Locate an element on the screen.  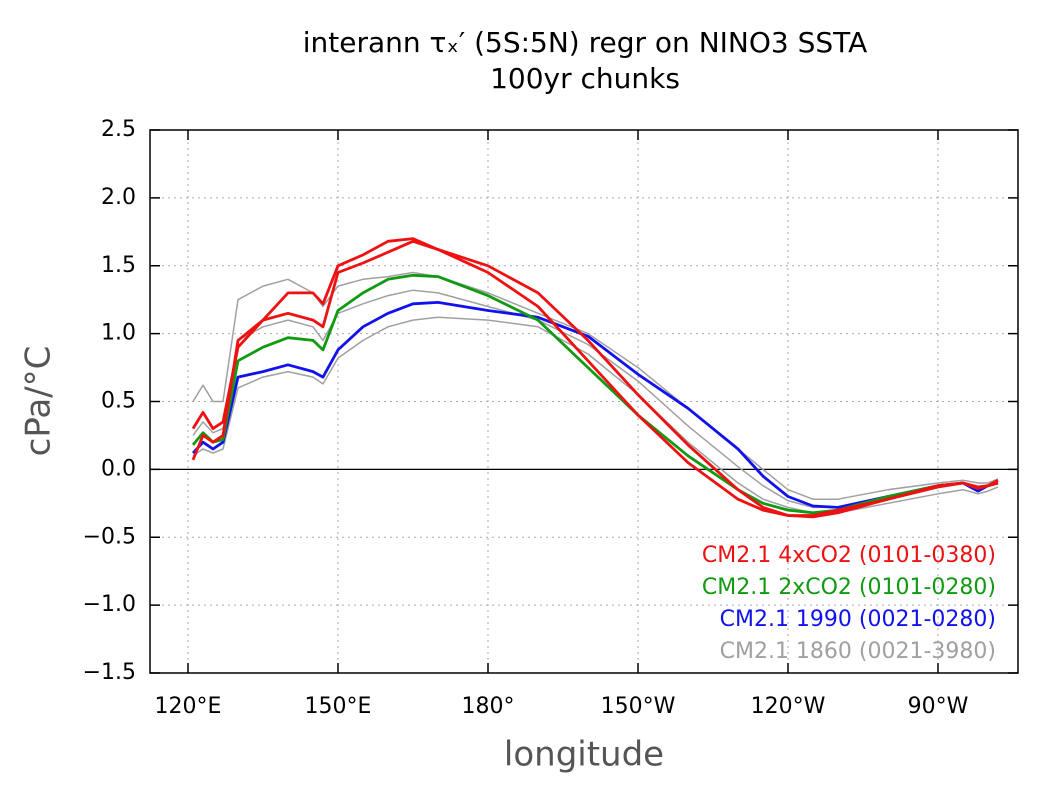
y-tick-label: 1.0 is located at coordinates (118, 333).